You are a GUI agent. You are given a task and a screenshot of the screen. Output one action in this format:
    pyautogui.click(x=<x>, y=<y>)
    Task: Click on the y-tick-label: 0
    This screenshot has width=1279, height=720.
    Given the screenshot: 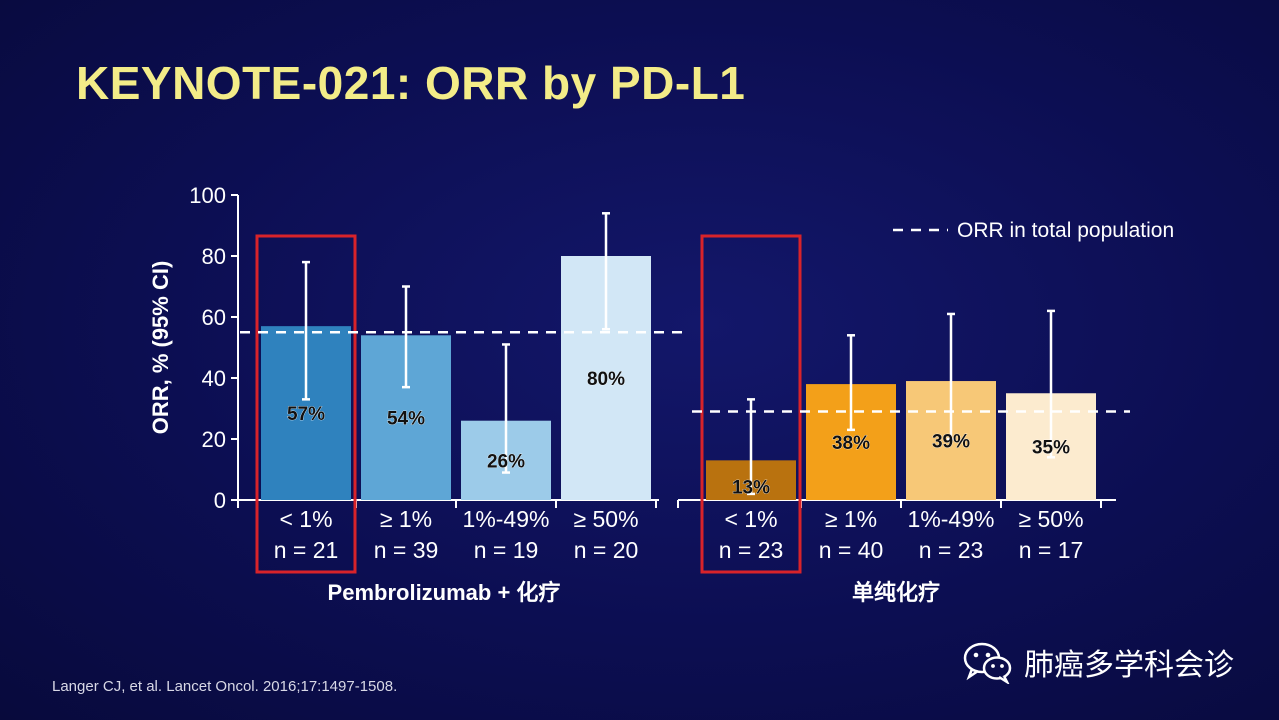 What is the action you would take?
    pyautogui.click(x=220, y=500)
    